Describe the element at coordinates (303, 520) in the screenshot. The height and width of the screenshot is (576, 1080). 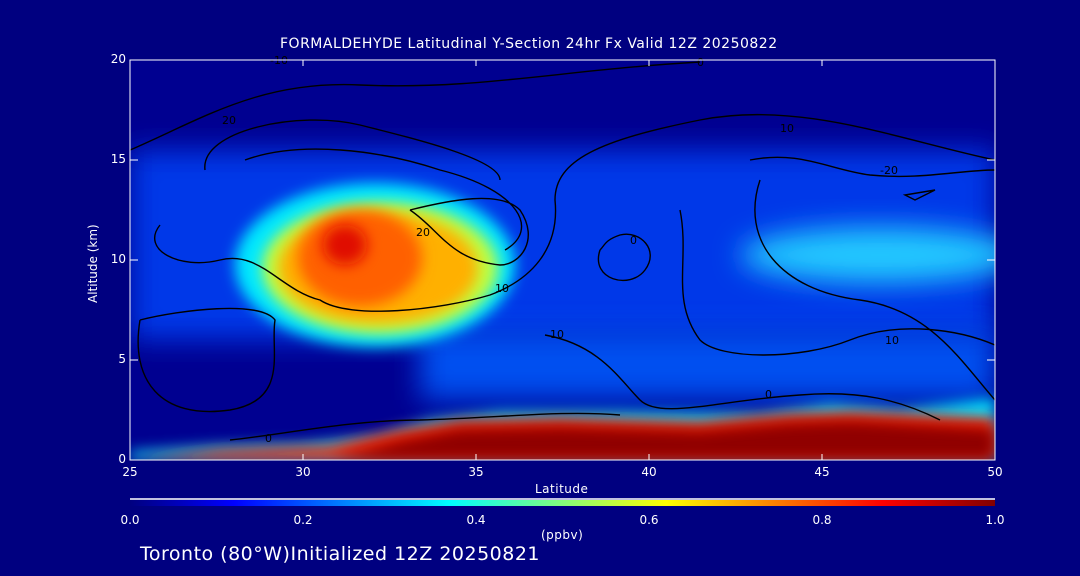
I see `colorbar-tick-label: 0.2` at that location.